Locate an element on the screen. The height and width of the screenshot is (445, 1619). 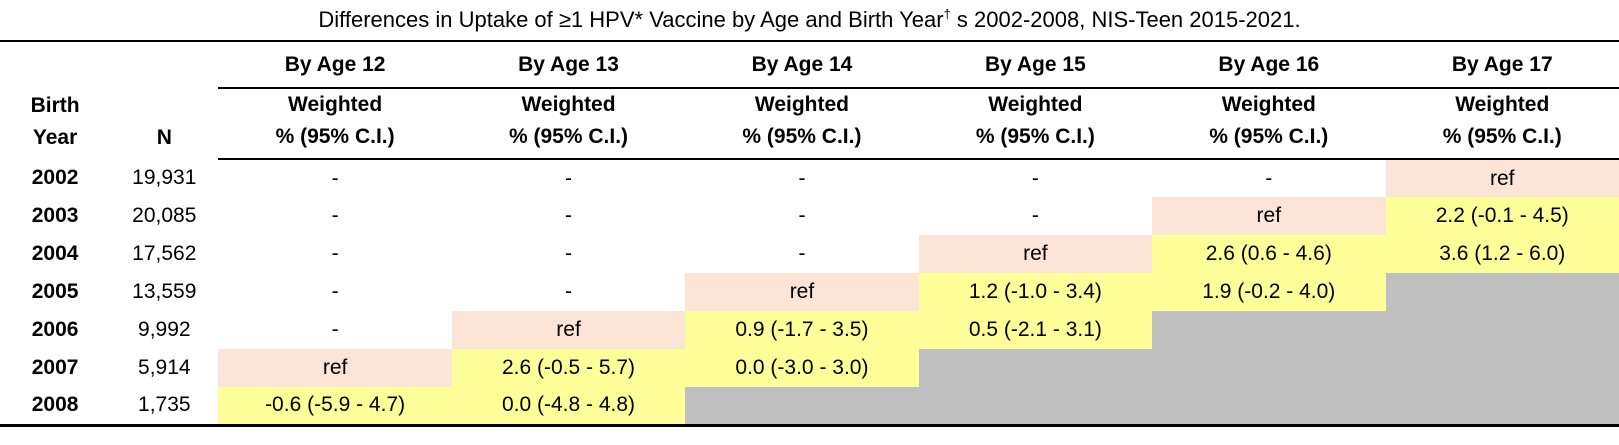
data-cell: 0.0 (-3.0 - 3.0) is located at coordinates (802, 368).